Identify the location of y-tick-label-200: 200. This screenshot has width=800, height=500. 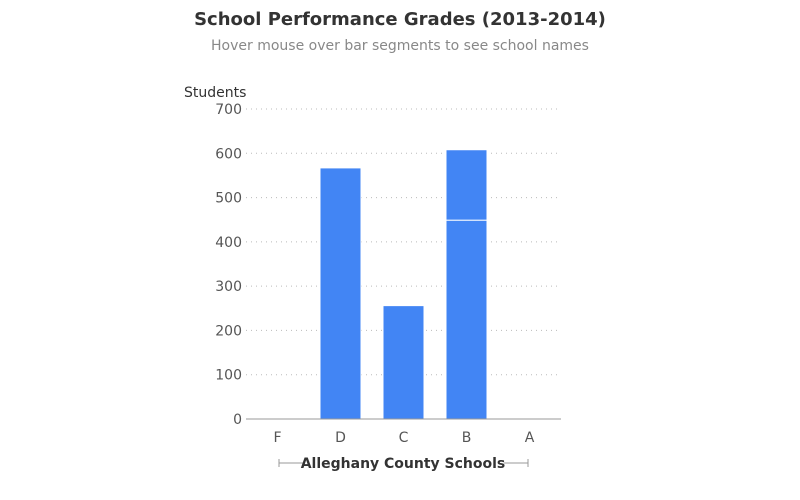
(228, 331).